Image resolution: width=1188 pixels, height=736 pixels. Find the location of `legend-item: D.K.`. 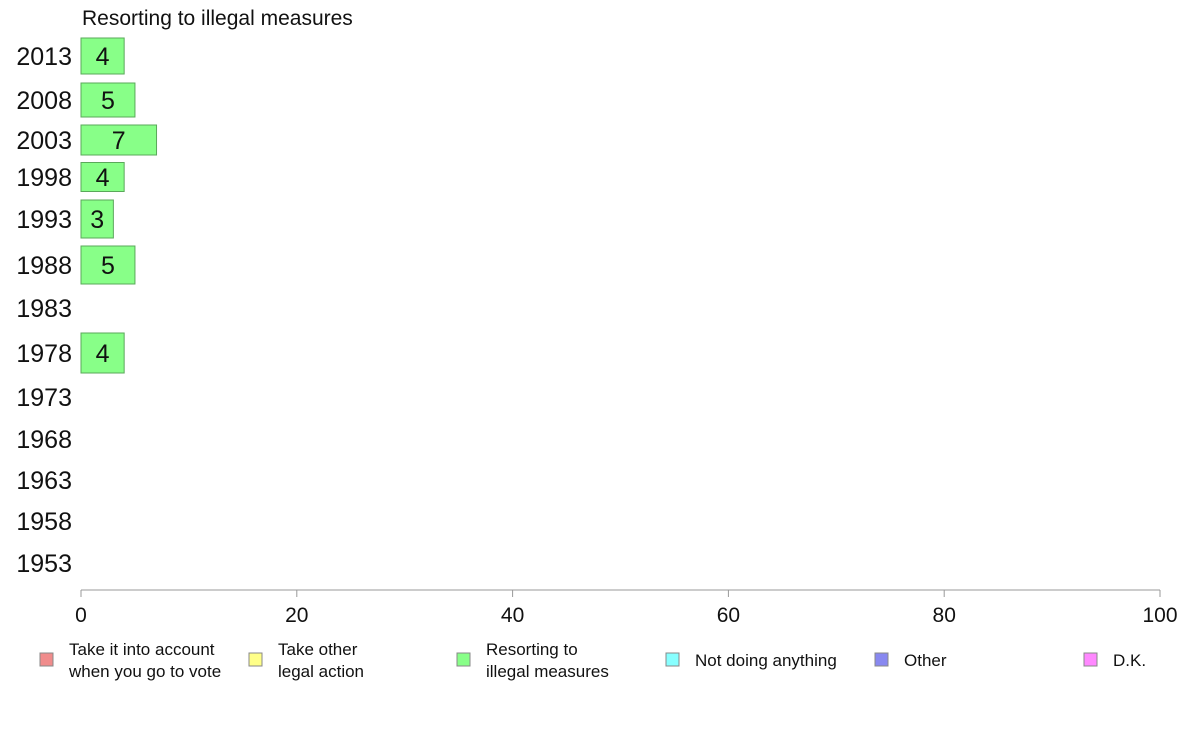

legend-item: D.K. is located at coordinates (1114, 660).